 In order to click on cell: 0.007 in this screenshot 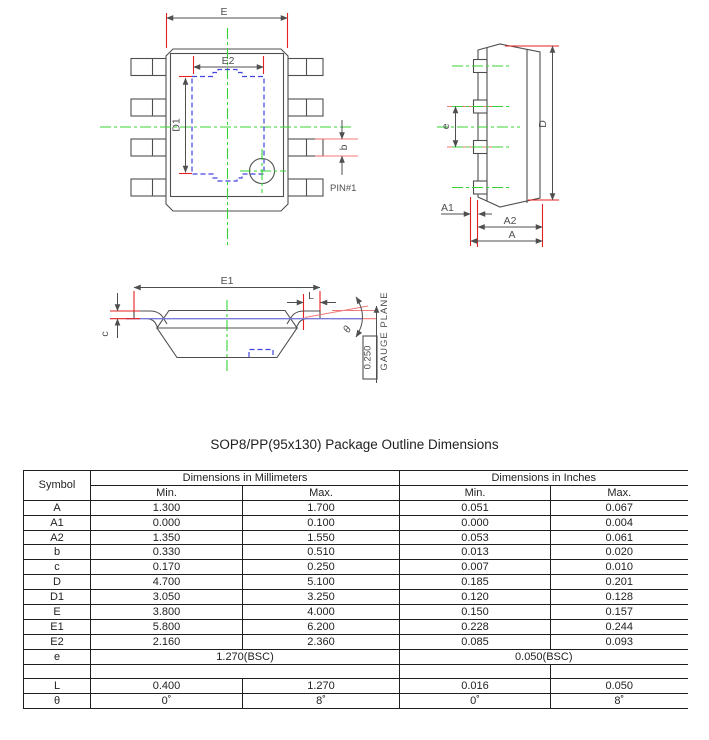, I will do `click(475, 567)`.